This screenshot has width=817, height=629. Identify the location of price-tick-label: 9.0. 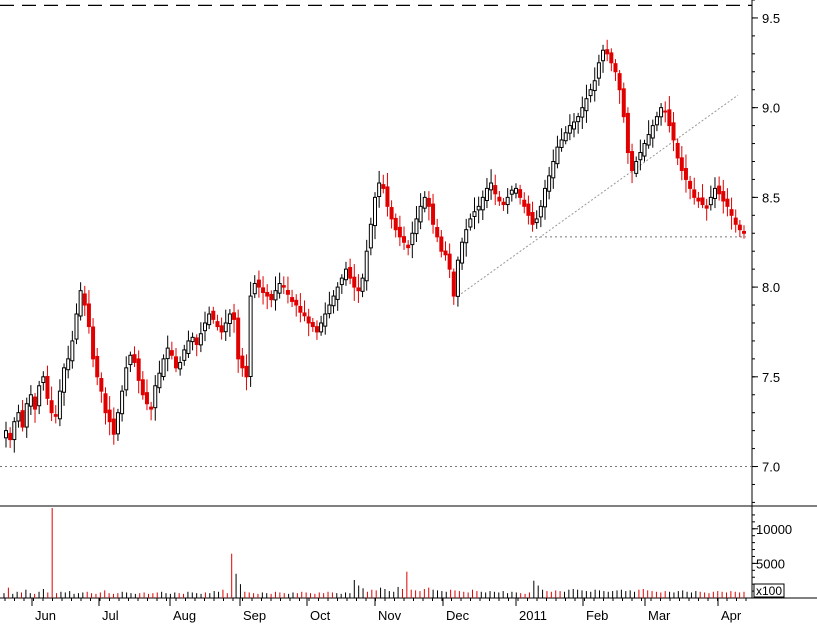
(771, 108).